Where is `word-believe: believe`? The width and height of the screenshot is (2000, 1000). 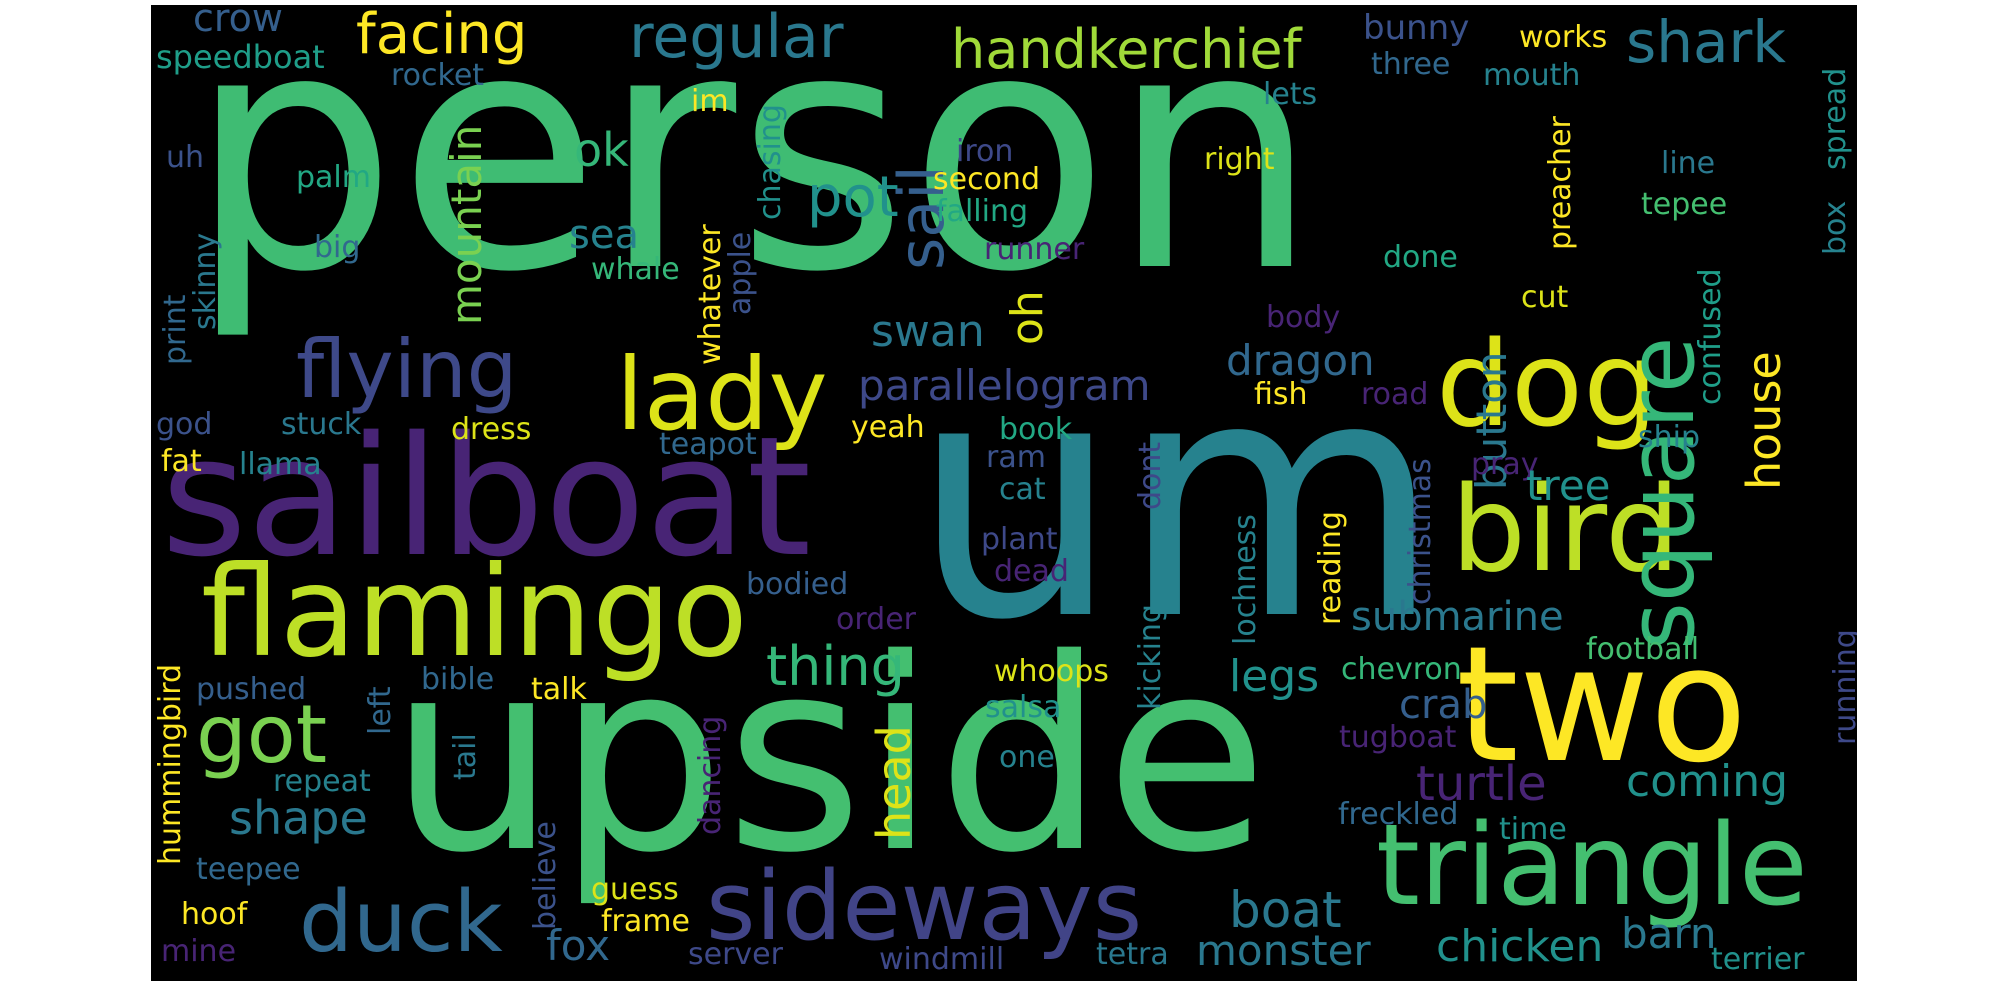 word-believe: believe is located at coordinates (545, 875).